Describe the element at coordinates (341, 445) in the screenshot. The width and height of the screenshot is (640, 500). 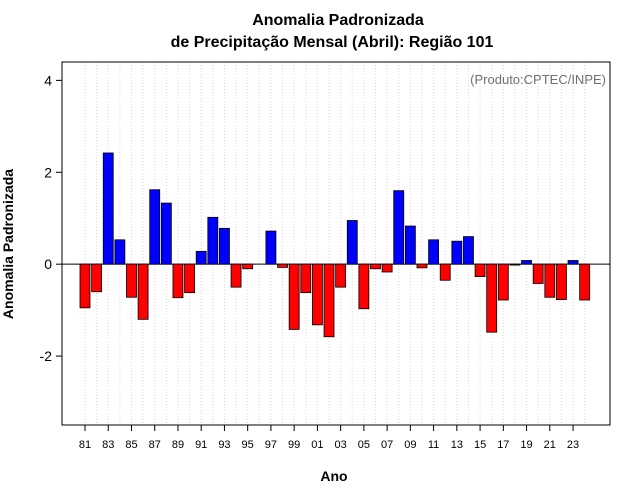
I see `x-tick-label: 03` at that location.